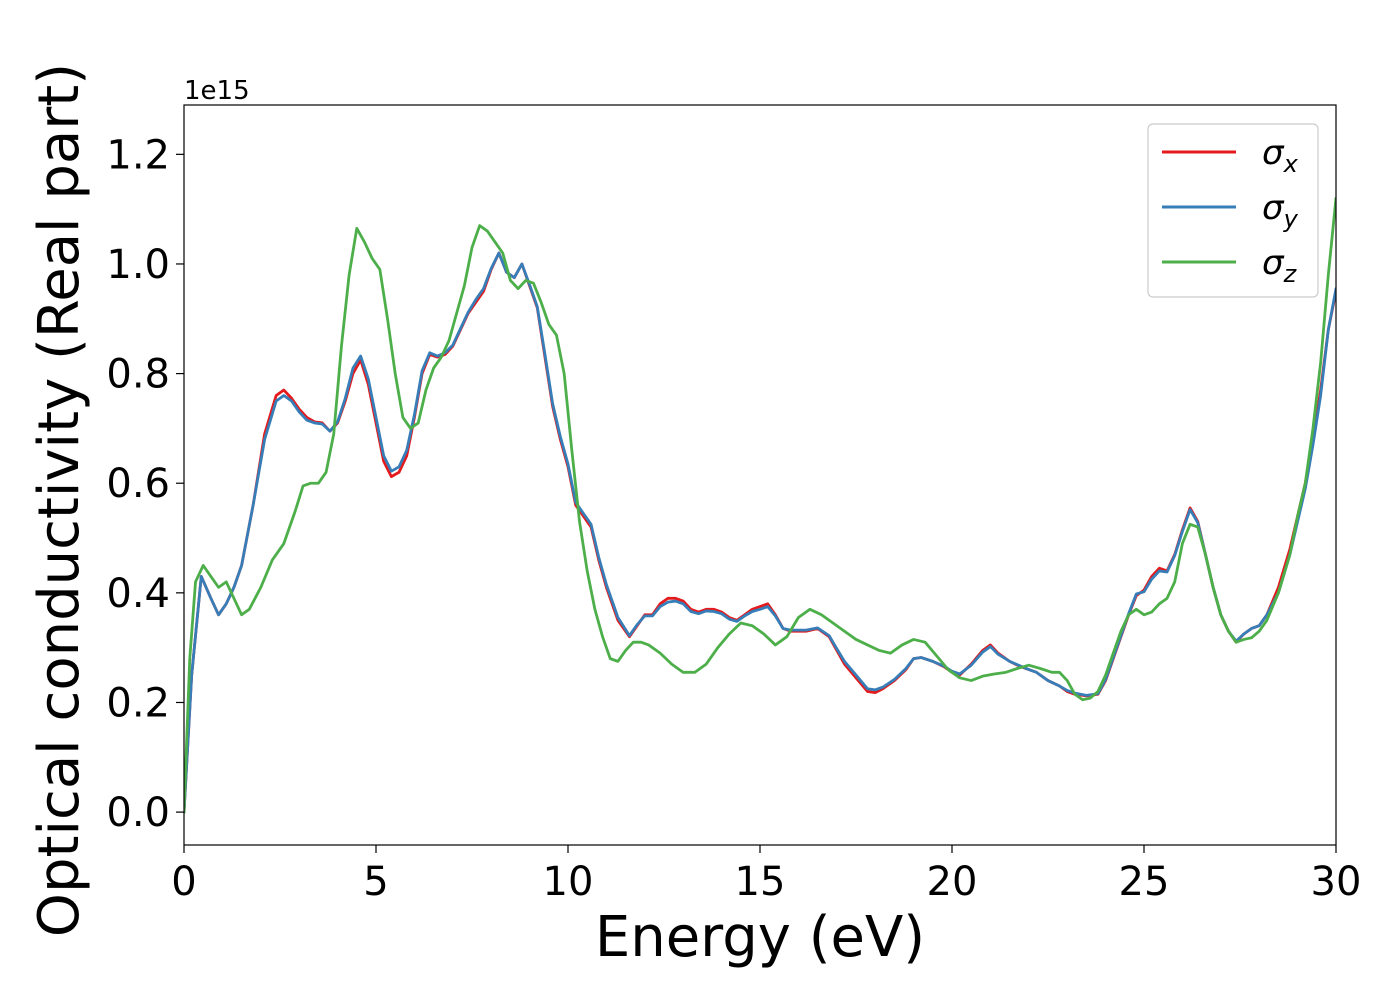  What do you see at coordinates (760, 937) in the screenshot?
I see `x-axis-title: Energy (eV)` at bounding box center [760, 937].